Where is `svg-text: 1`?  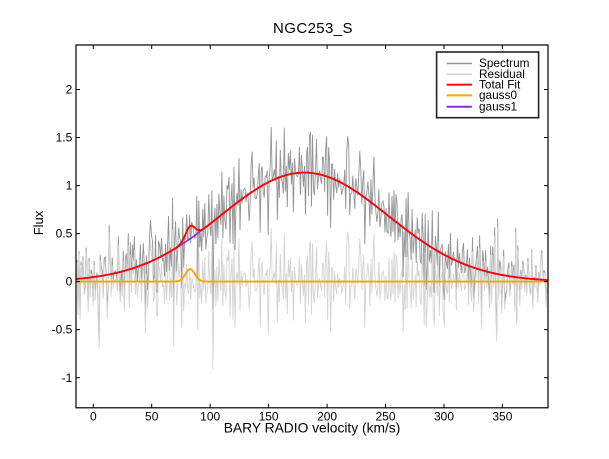
svg-text: 1 is located at coordinates (69, 186).